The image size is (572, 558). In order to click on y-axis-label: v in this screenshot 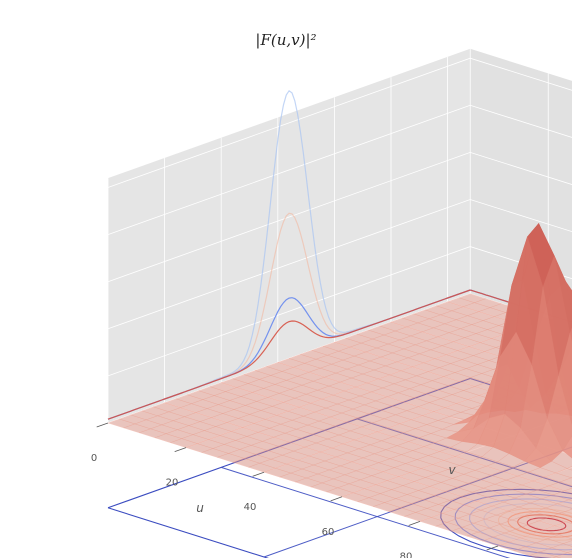, I will do `click(452, 470)`.